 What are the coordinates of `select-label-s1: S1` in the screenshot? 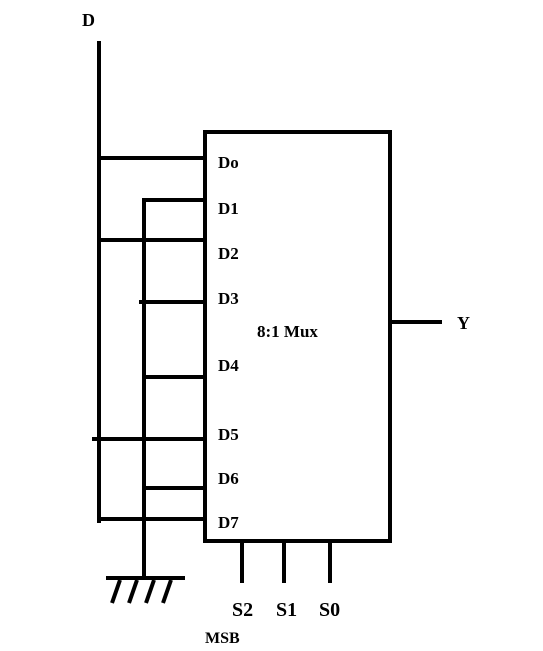 It's located at (286, 610).